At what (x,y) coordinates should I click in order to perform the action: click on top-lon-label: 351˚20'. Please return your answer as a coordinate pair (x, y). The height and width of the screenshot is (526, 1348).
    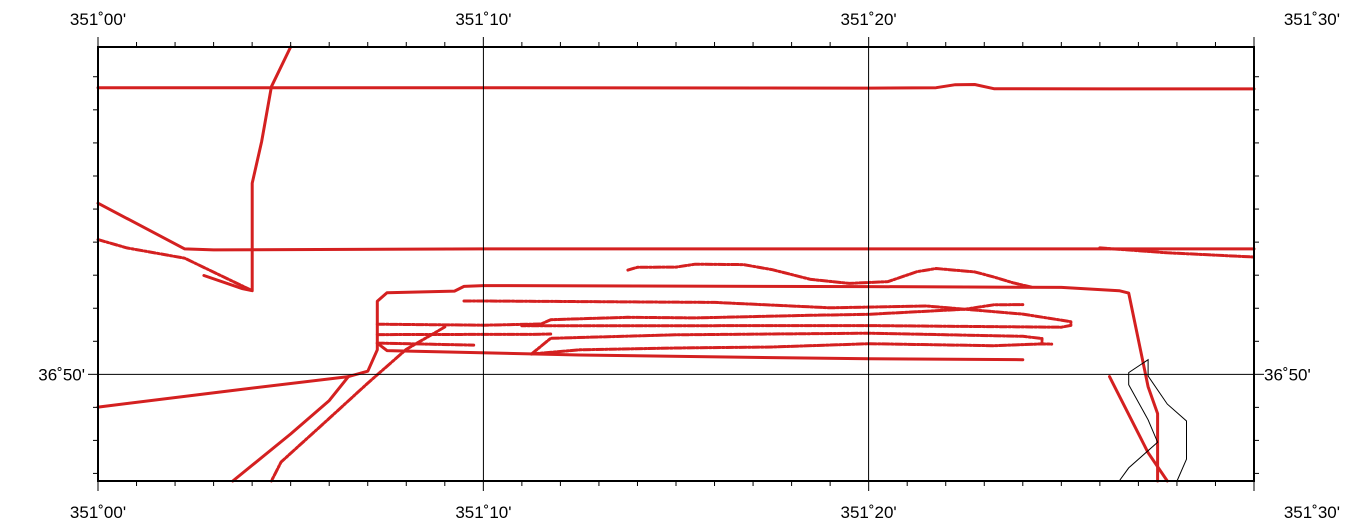
    Looking at the image, I should click on (868, 19).